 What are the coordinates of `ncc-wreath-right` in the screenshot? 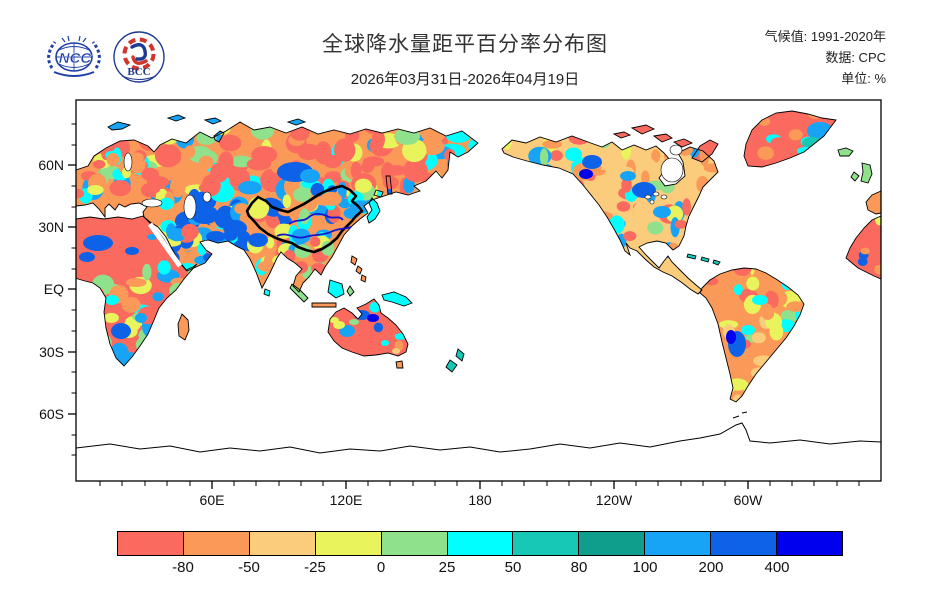 It's located at (96, 55).